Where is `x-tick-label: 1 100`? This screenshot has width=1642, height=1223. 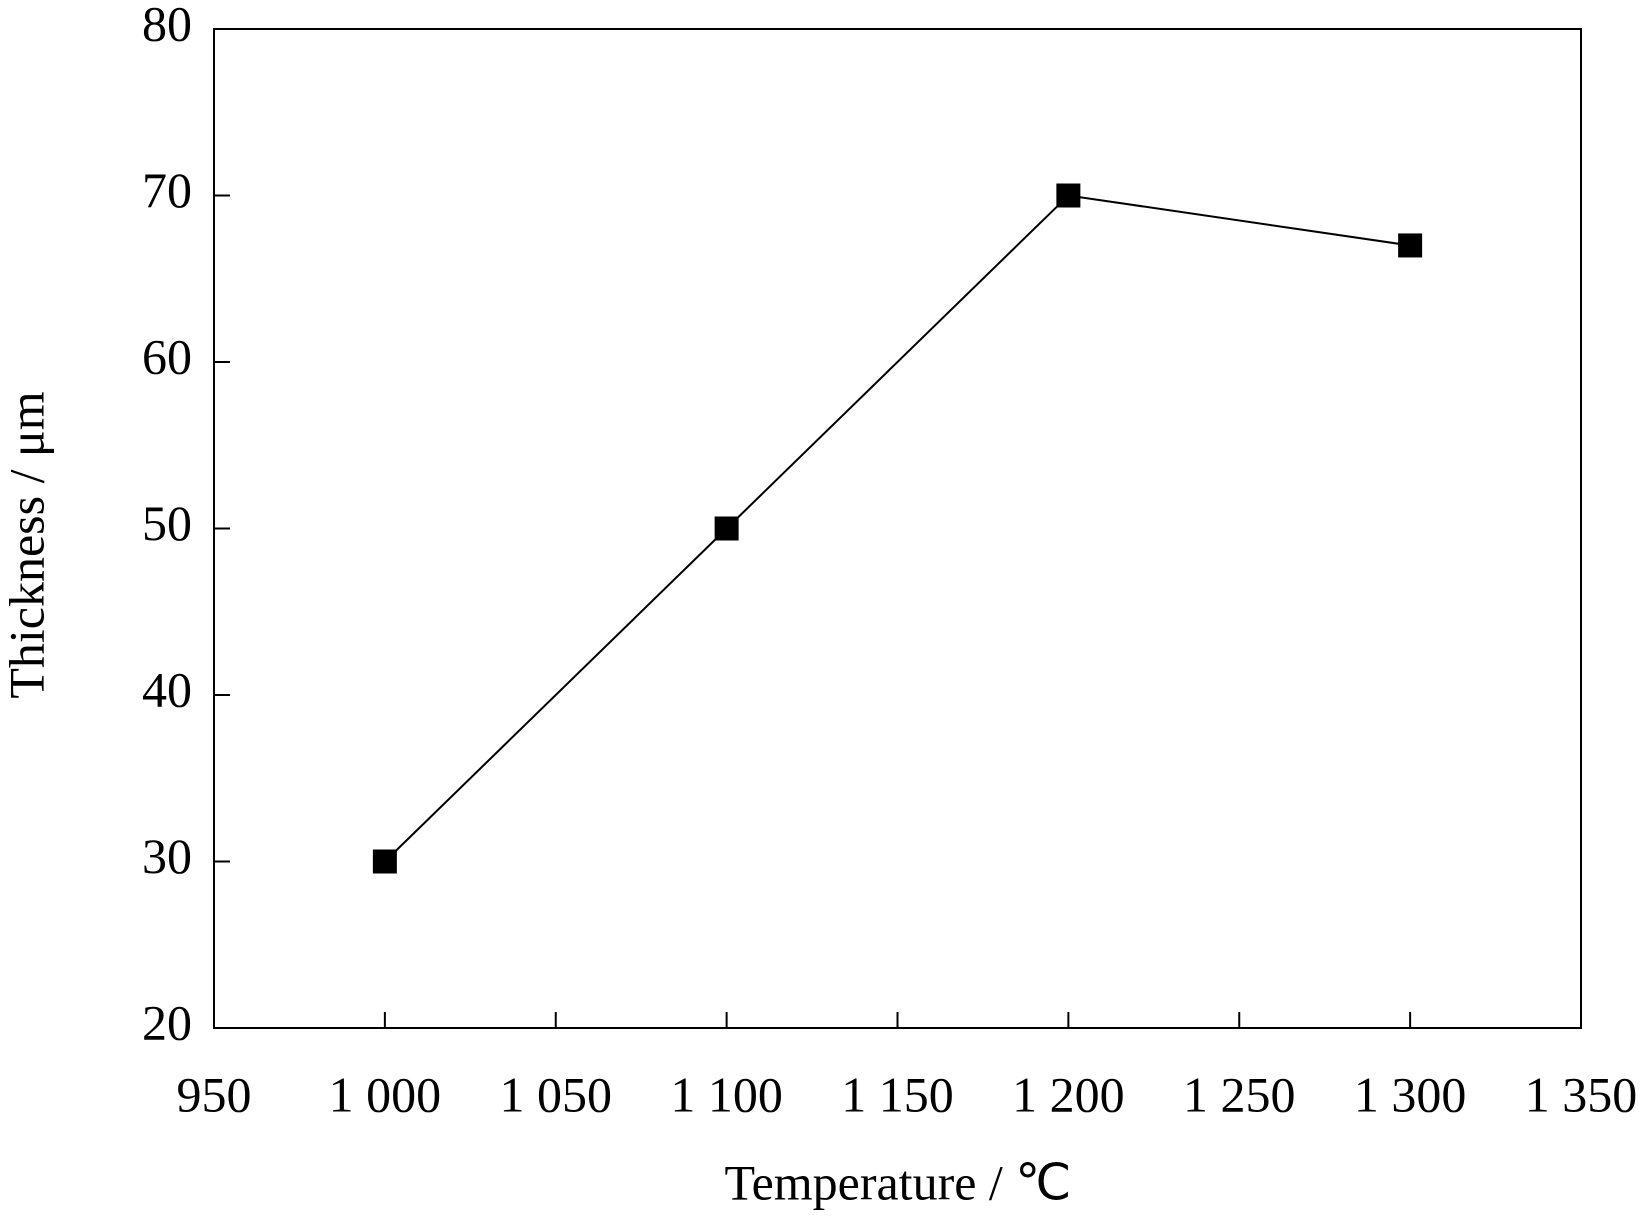
x-tick-label: 1 100 is located at coordinates (726, 1094).